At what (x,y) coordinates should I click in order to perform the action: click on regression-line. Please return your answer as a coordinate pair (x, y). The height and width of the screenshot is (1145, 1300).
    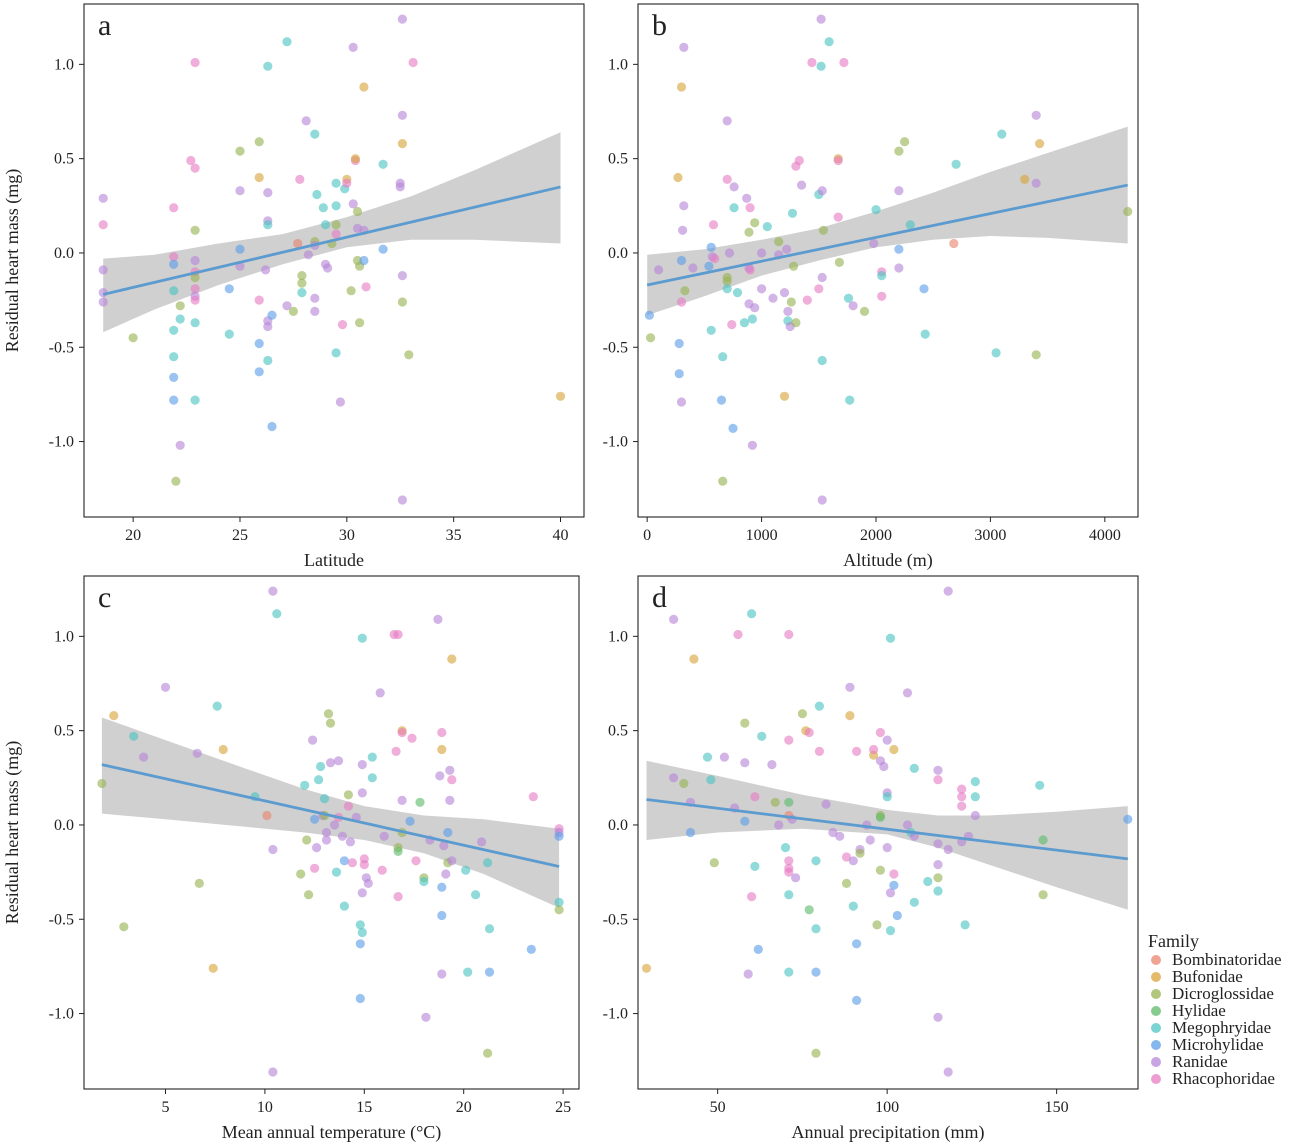
    Looking at the image, I should click on (887, 235).